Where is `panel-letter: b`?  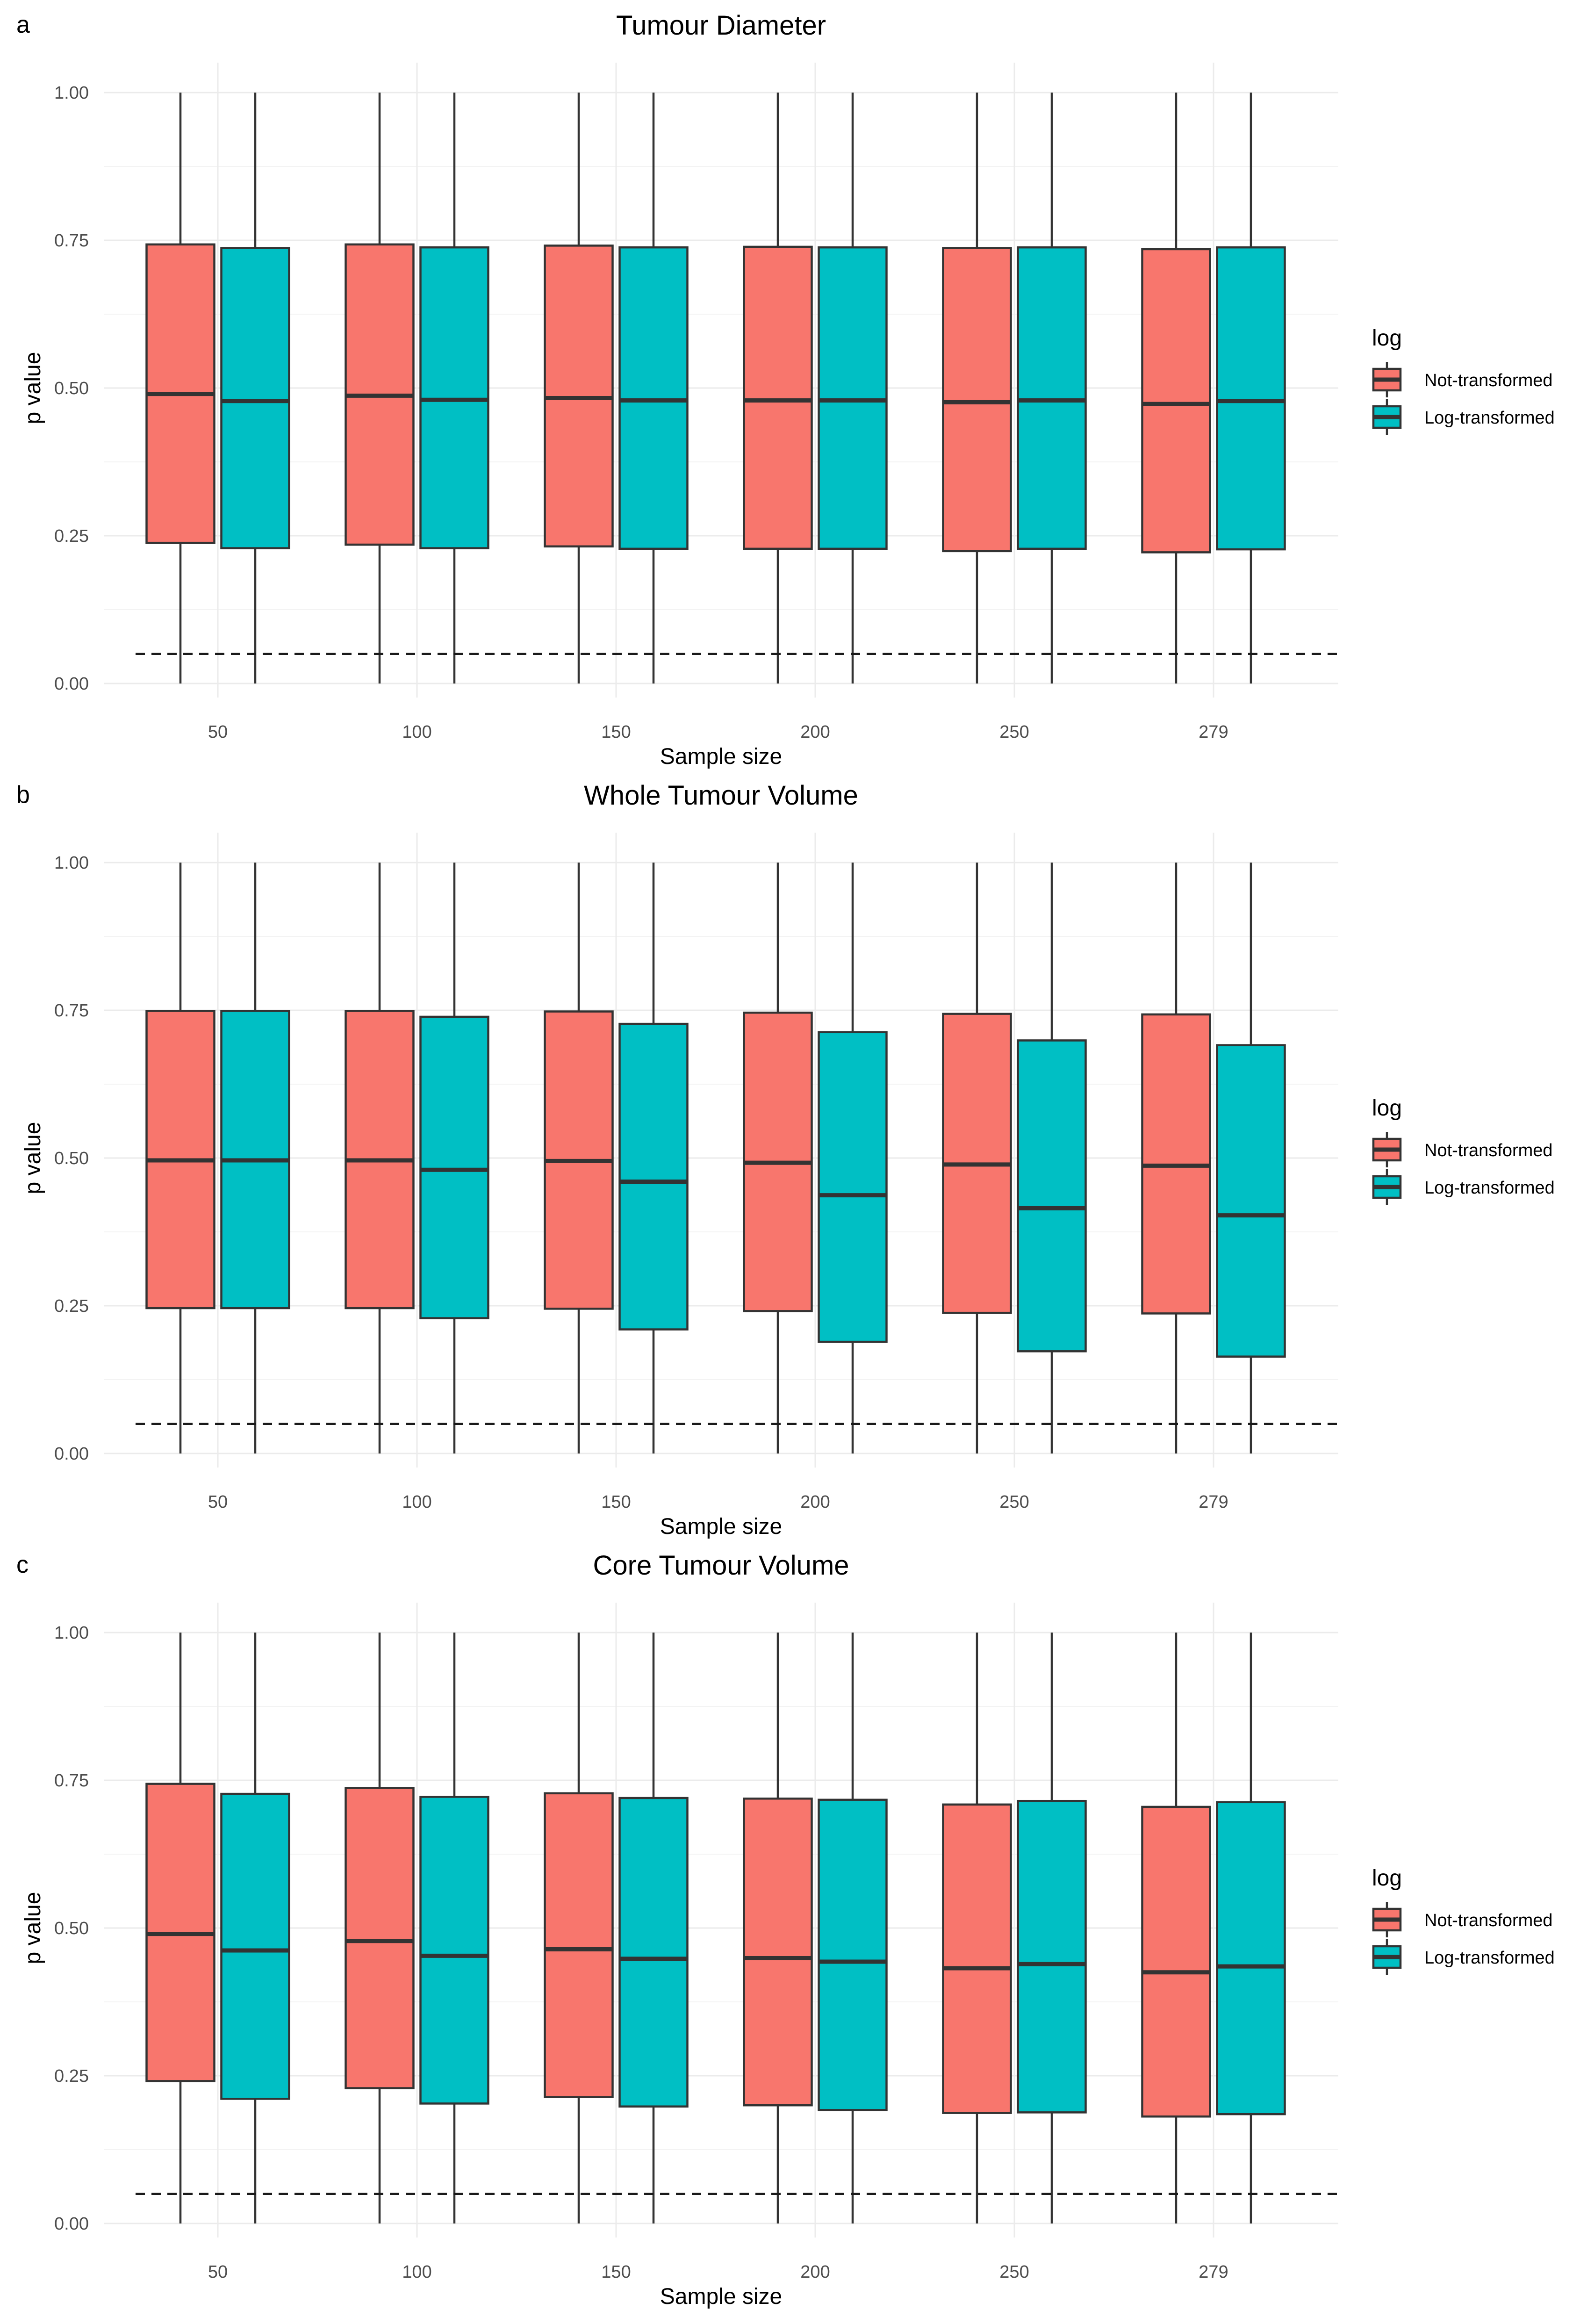
panel-letter: b is located at coordinates (23, 794).